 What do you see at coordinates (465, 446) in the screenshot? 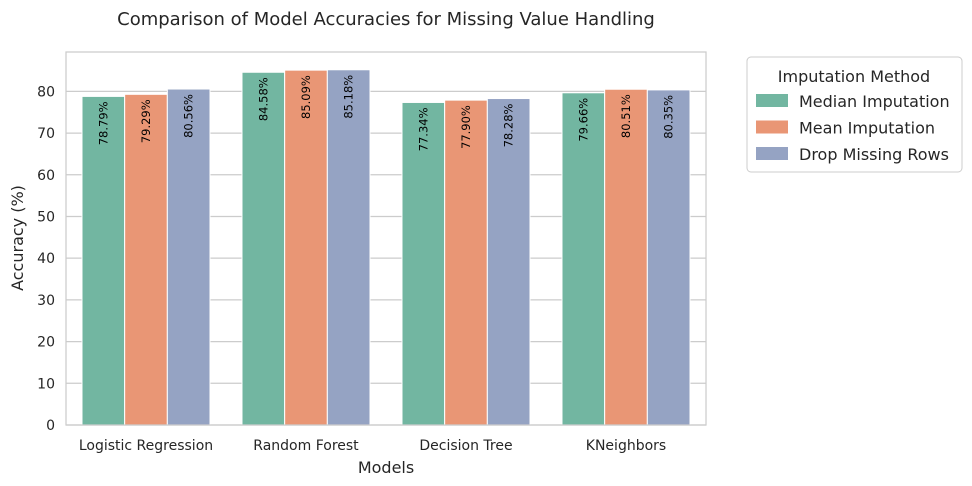
I see `x-tick-label: Decision Tree` at bounding box center [465, 446].